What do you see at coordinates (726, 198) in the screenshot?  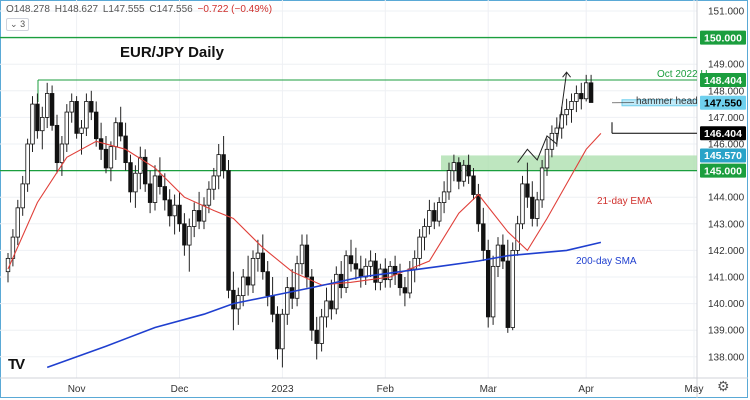 I see `y-tick-label: 144.000` at bounding box center [726, 198].